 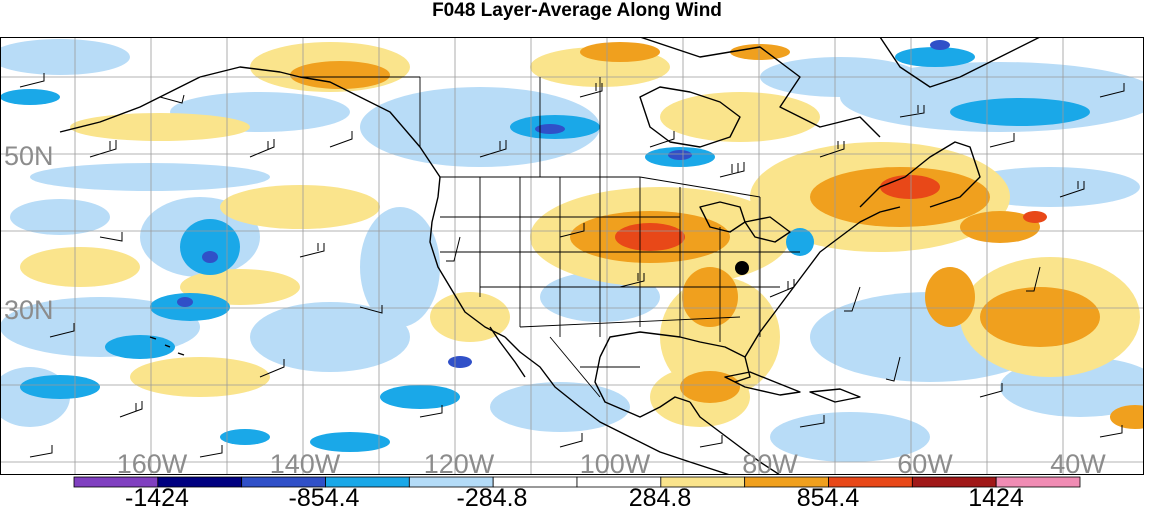 What do you see at coordinates (152, 462) in the screenshot?
I see `lon-label: 160W` at bounding box center [152, 462].